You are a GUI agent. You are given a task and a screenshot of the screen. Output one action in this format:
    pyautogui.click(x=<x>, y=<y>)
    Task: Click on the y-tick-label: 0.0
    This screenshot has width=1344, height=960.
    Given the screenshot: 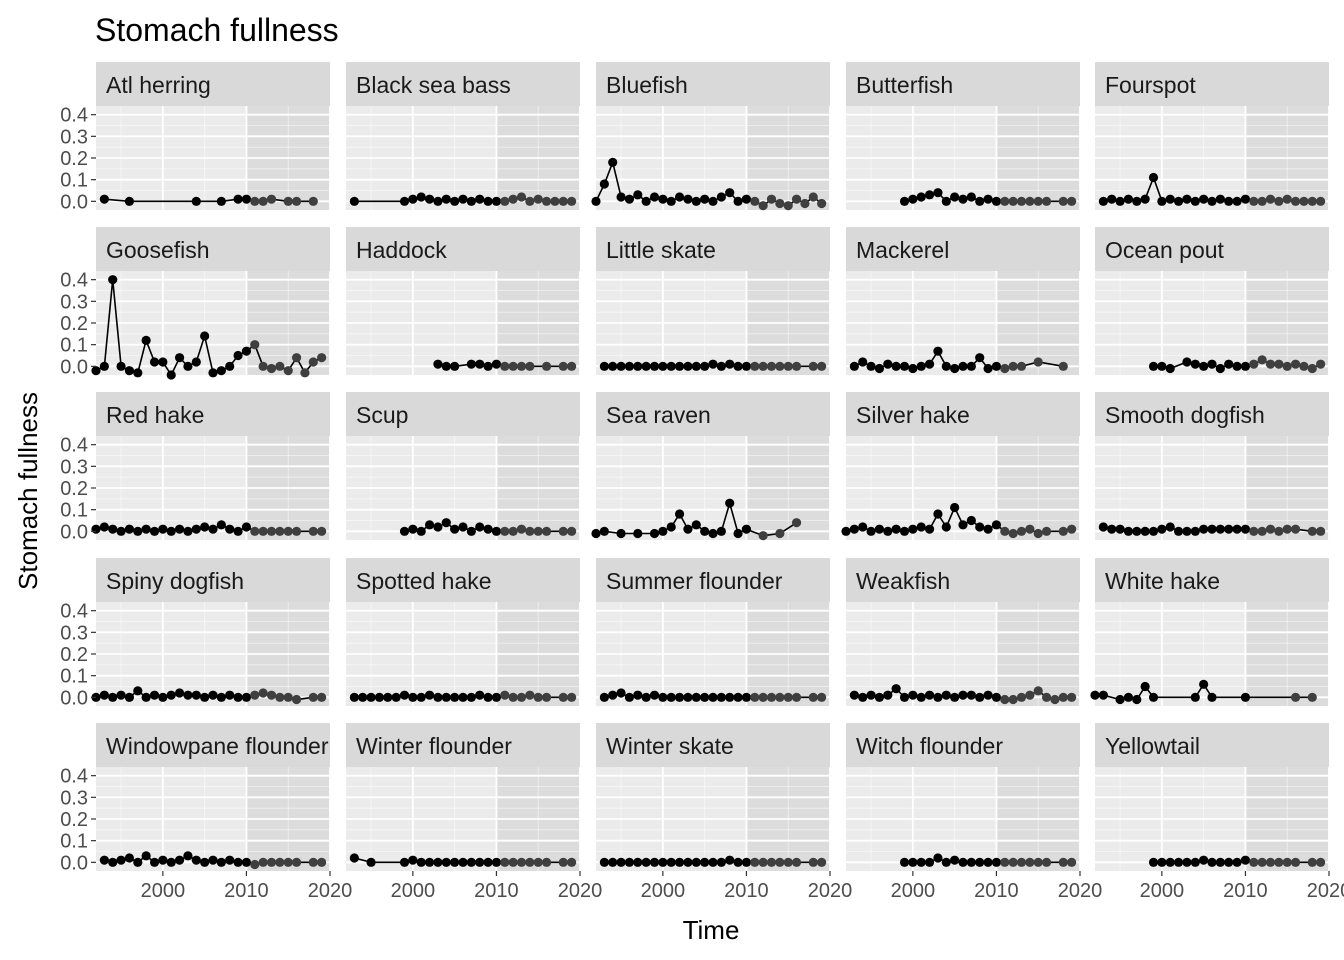 What is the action you would take?
    pyautogui.click(x=74, y=863)
    